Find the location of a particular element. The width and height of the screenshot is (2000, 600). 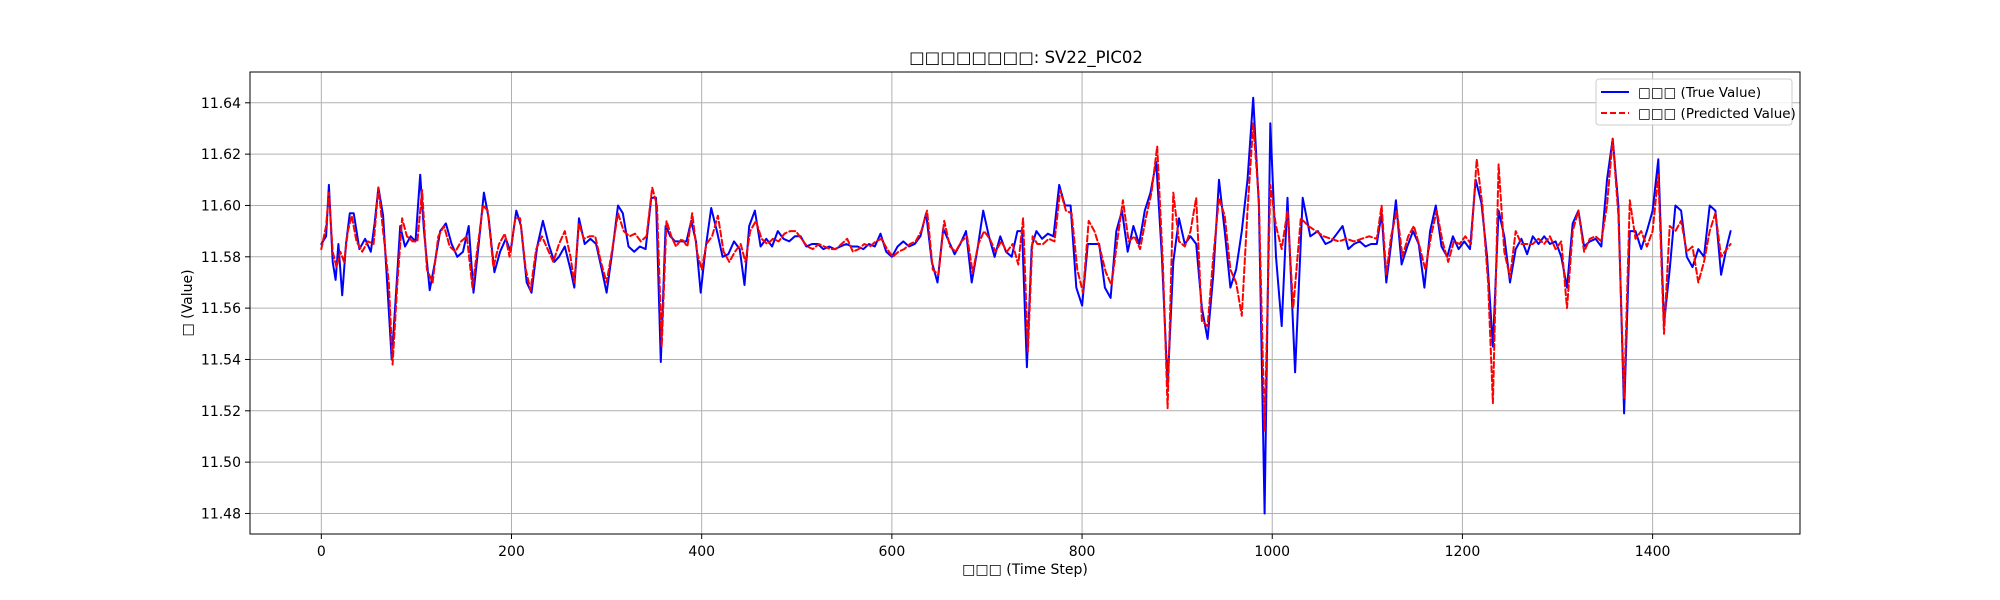

x-tick-label: 1000 is located at coordinates (1272, 552).